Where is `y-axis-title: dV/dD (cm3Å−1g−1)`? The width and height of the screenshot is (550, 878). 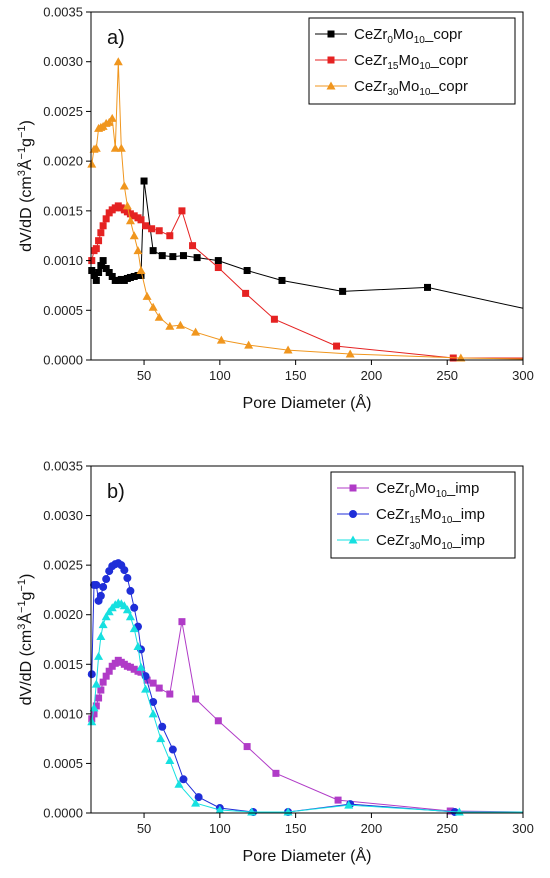 y-axis-title: dV/dD (cm3Å−1g−1) is located at coordinates (25, 186).